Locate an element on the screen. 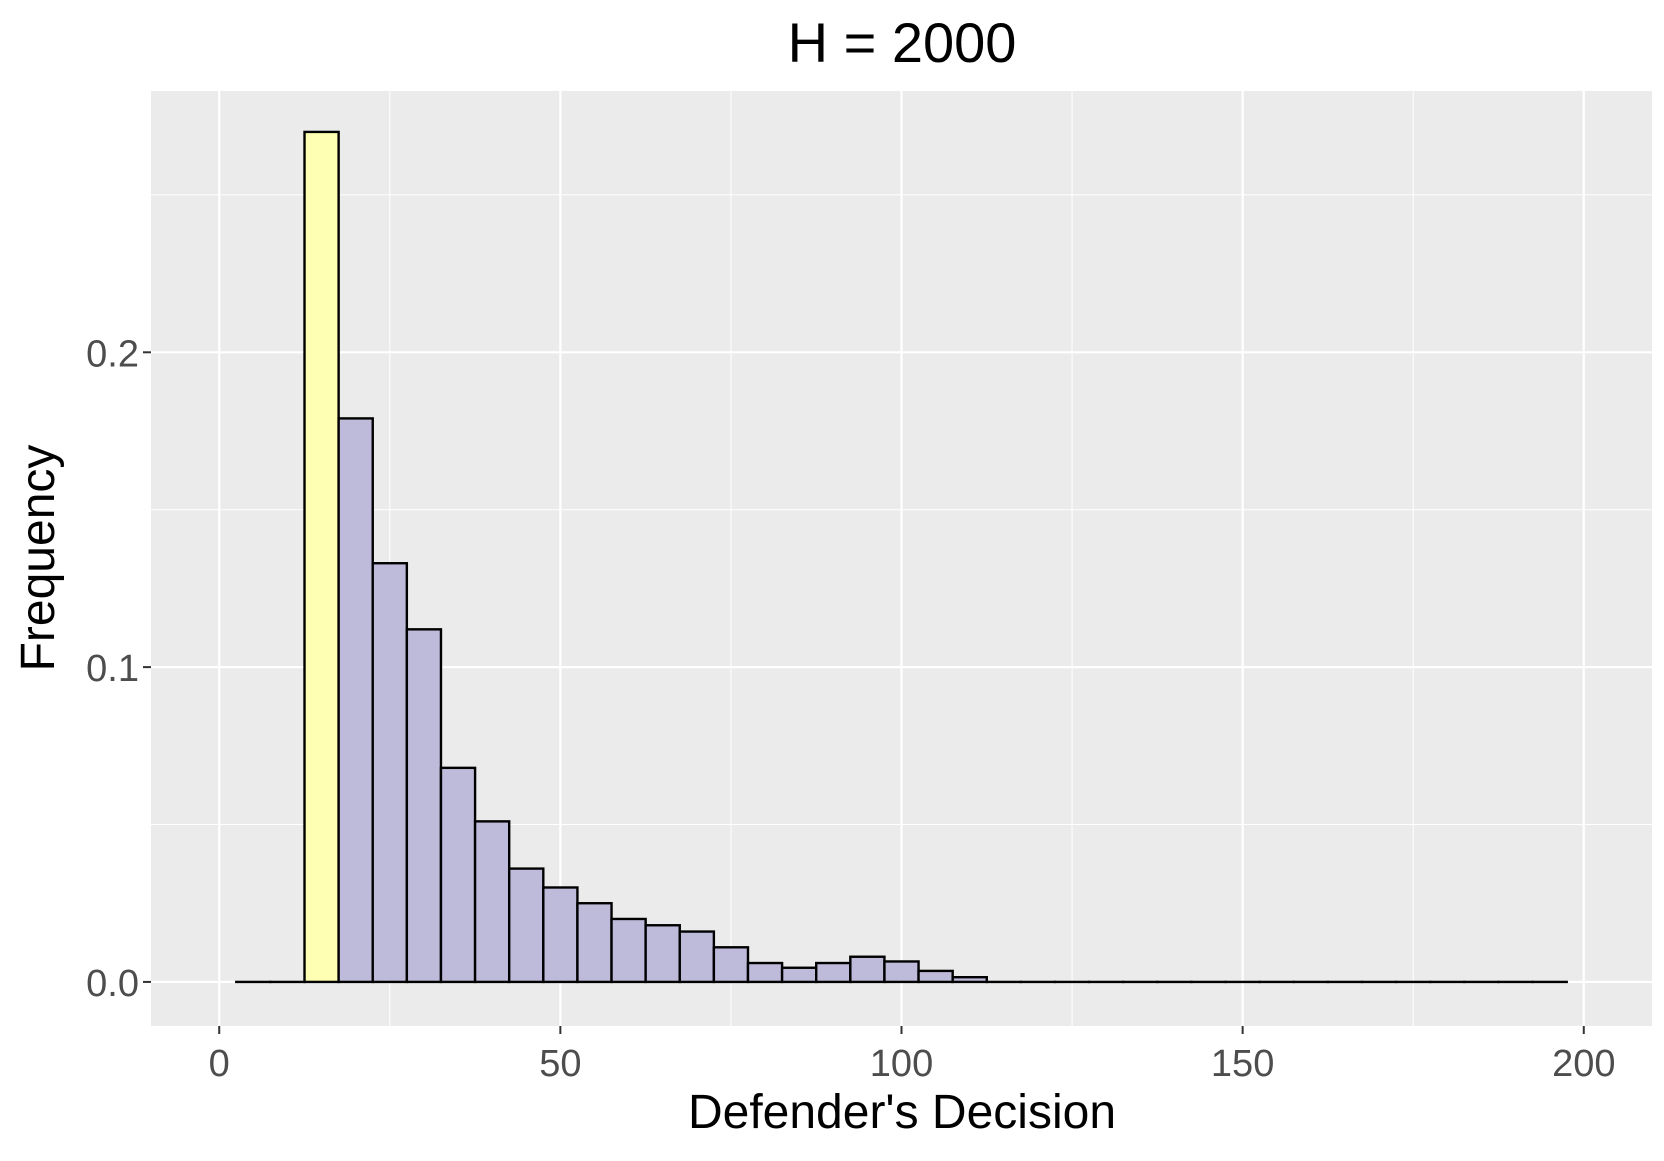 Image resolution: width=1664 pixels, height=1161 pixels. y-axis-ticks: 0.0 0.1 0.2 is located at coordinates (118, 669).